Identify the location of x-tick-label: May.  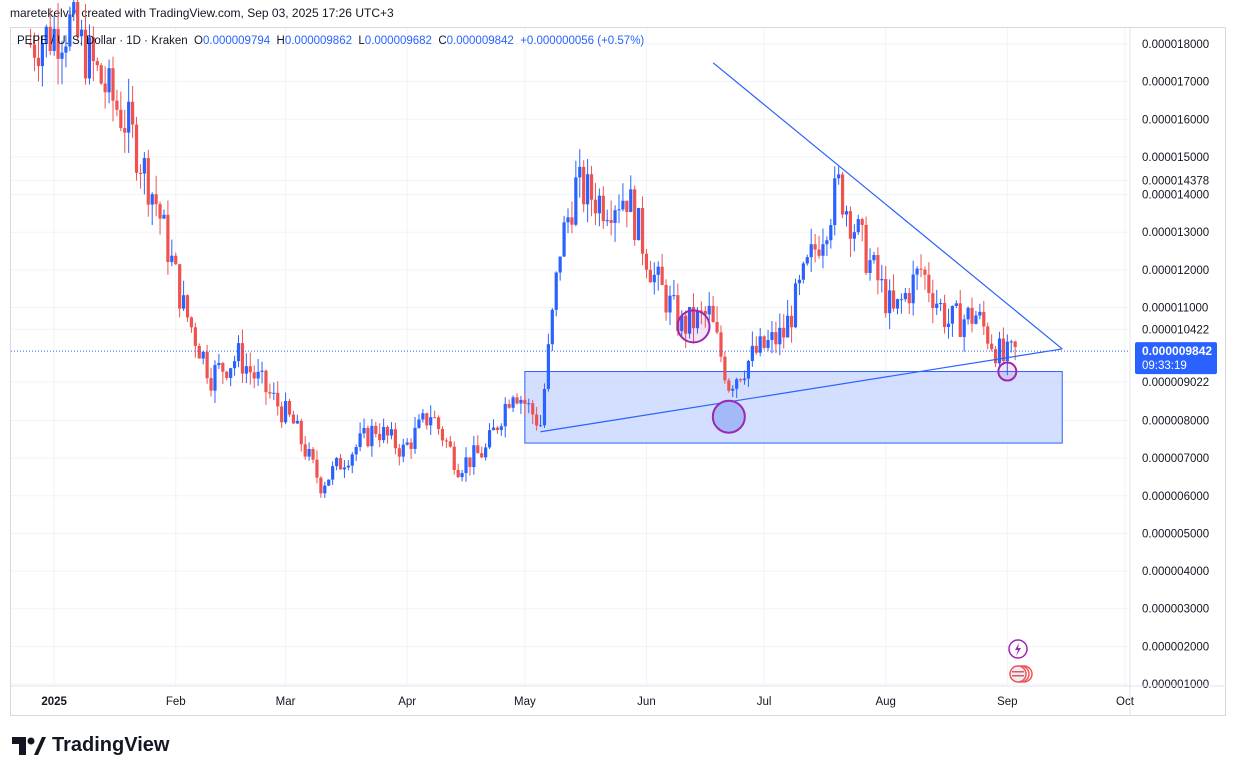
(525, 702).